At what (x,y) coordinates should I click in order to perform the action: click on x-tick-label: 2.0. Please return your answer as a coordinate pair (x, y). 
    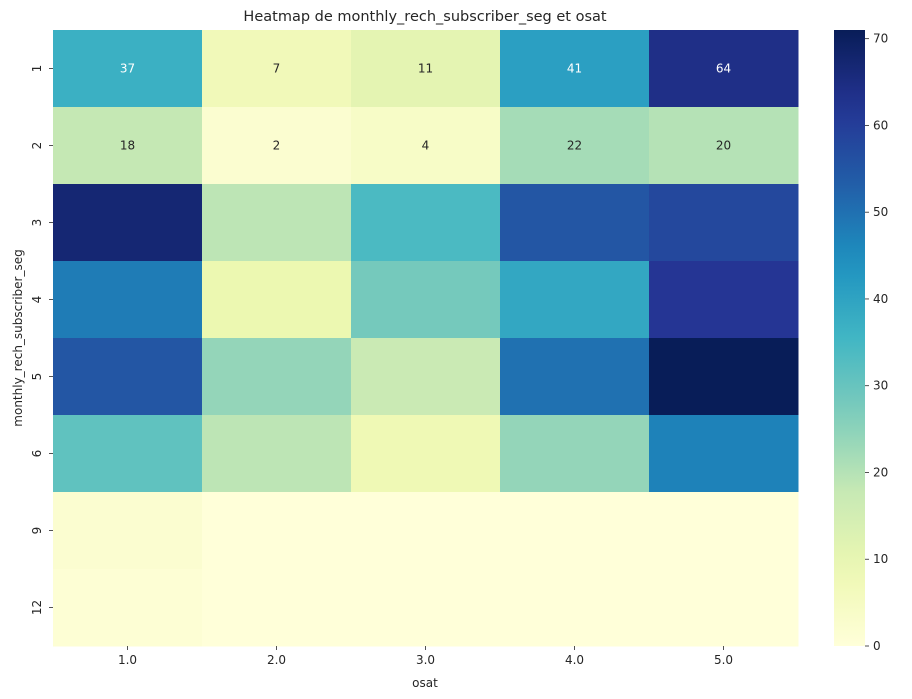
    Looking at the image, I should click on (276, 660).